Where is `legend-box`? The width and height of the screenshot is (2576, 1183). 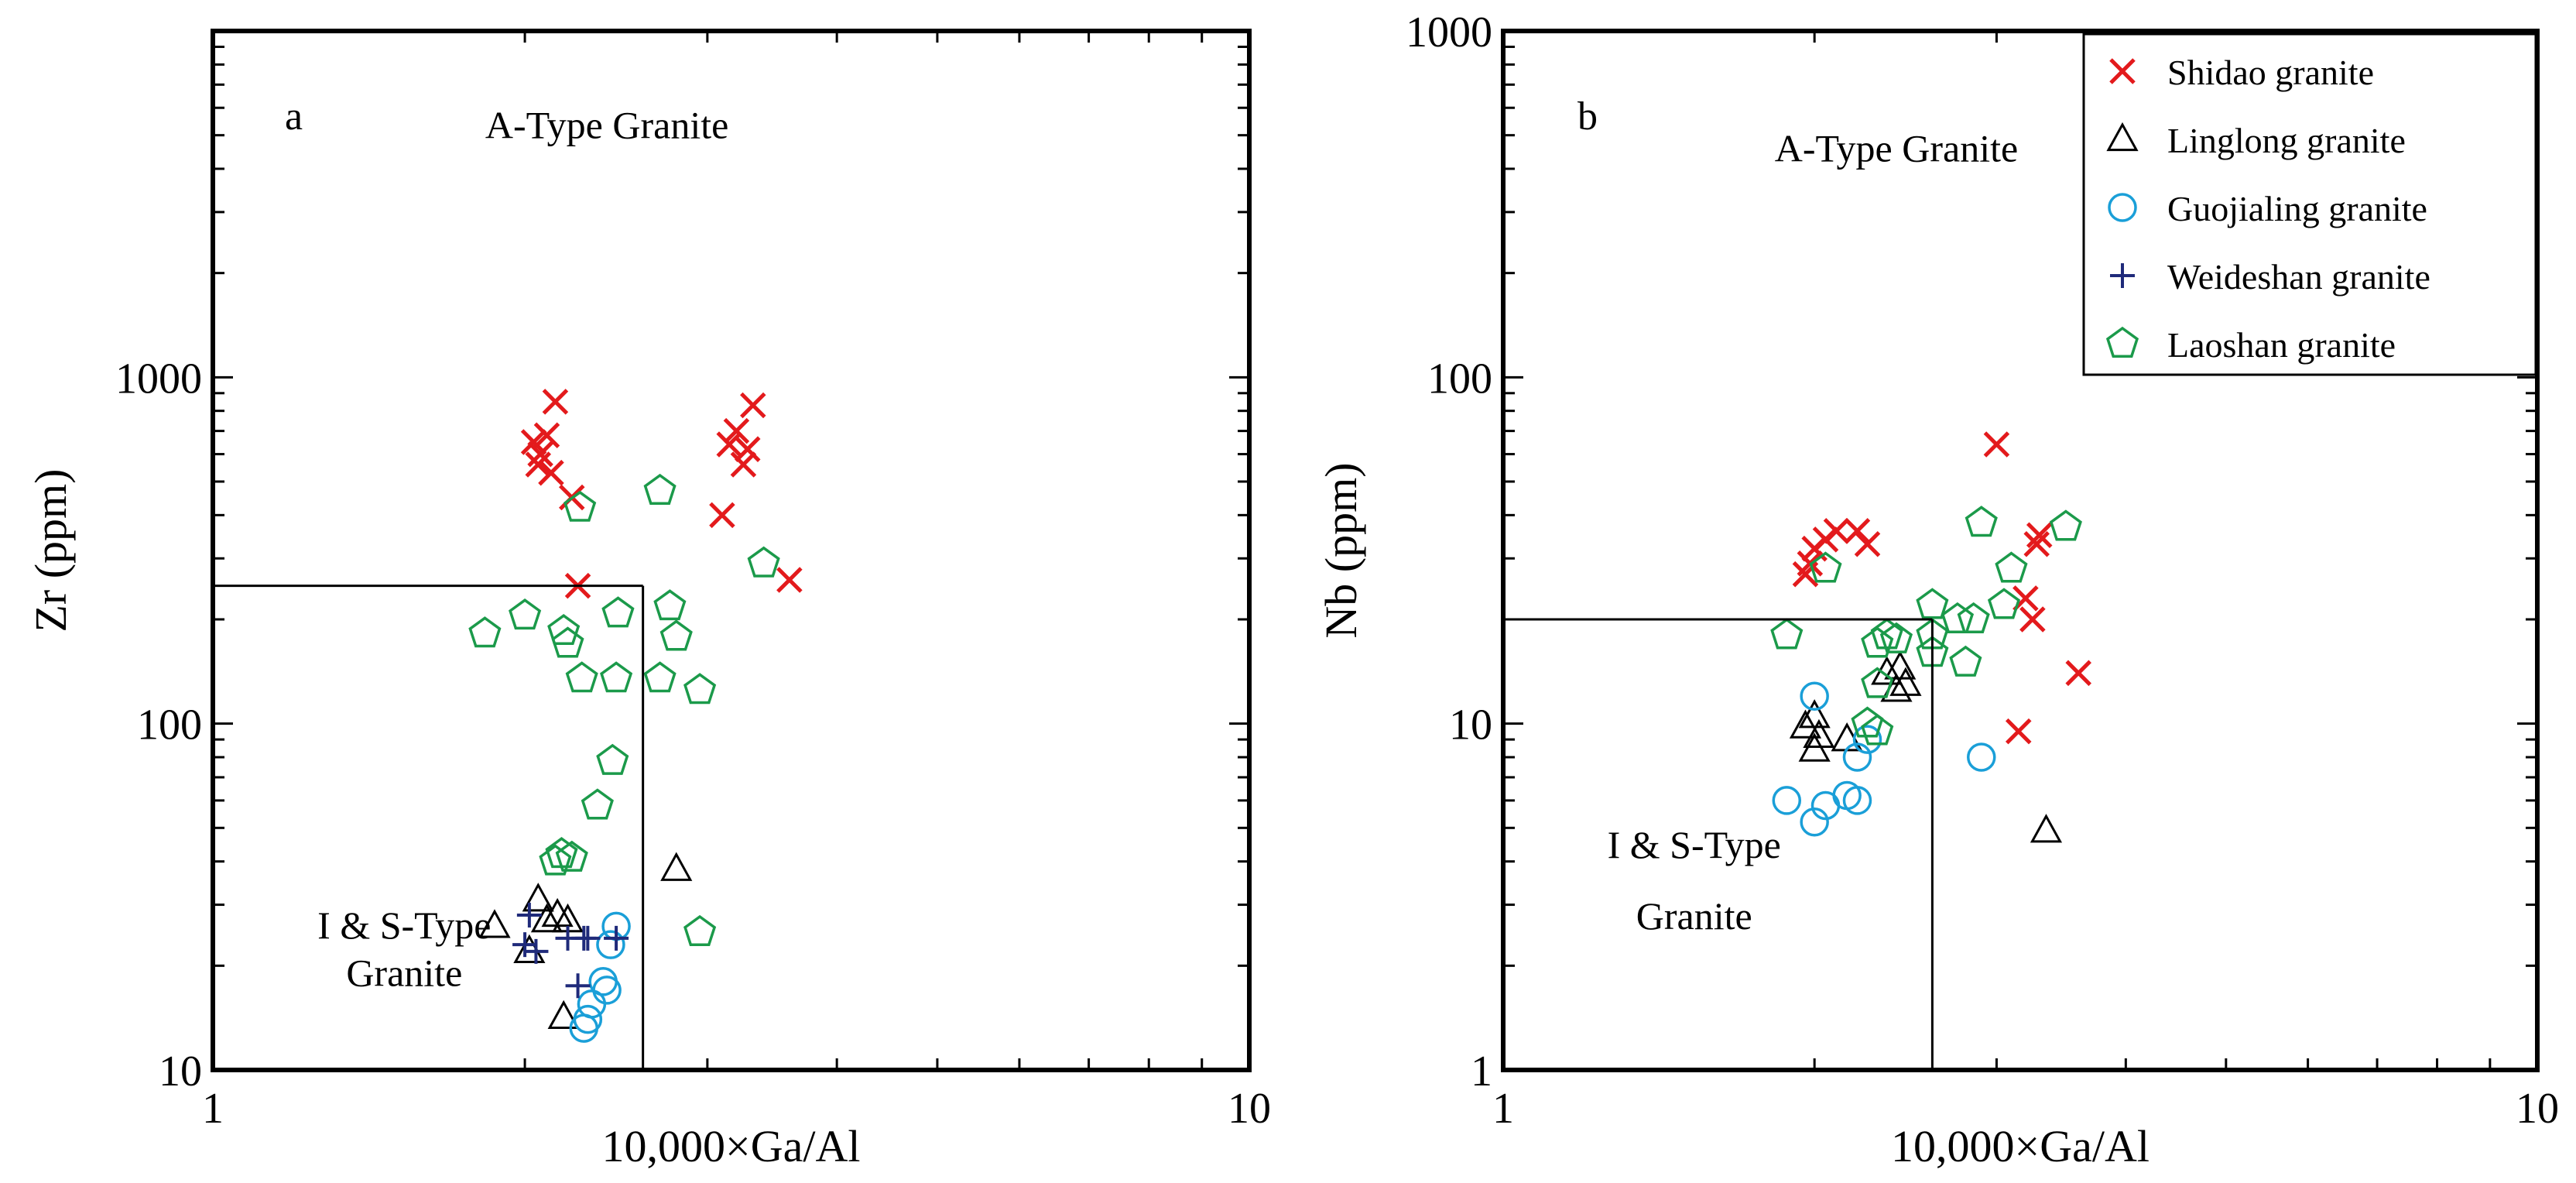 legend-box is located at coordinates (2309, 204).